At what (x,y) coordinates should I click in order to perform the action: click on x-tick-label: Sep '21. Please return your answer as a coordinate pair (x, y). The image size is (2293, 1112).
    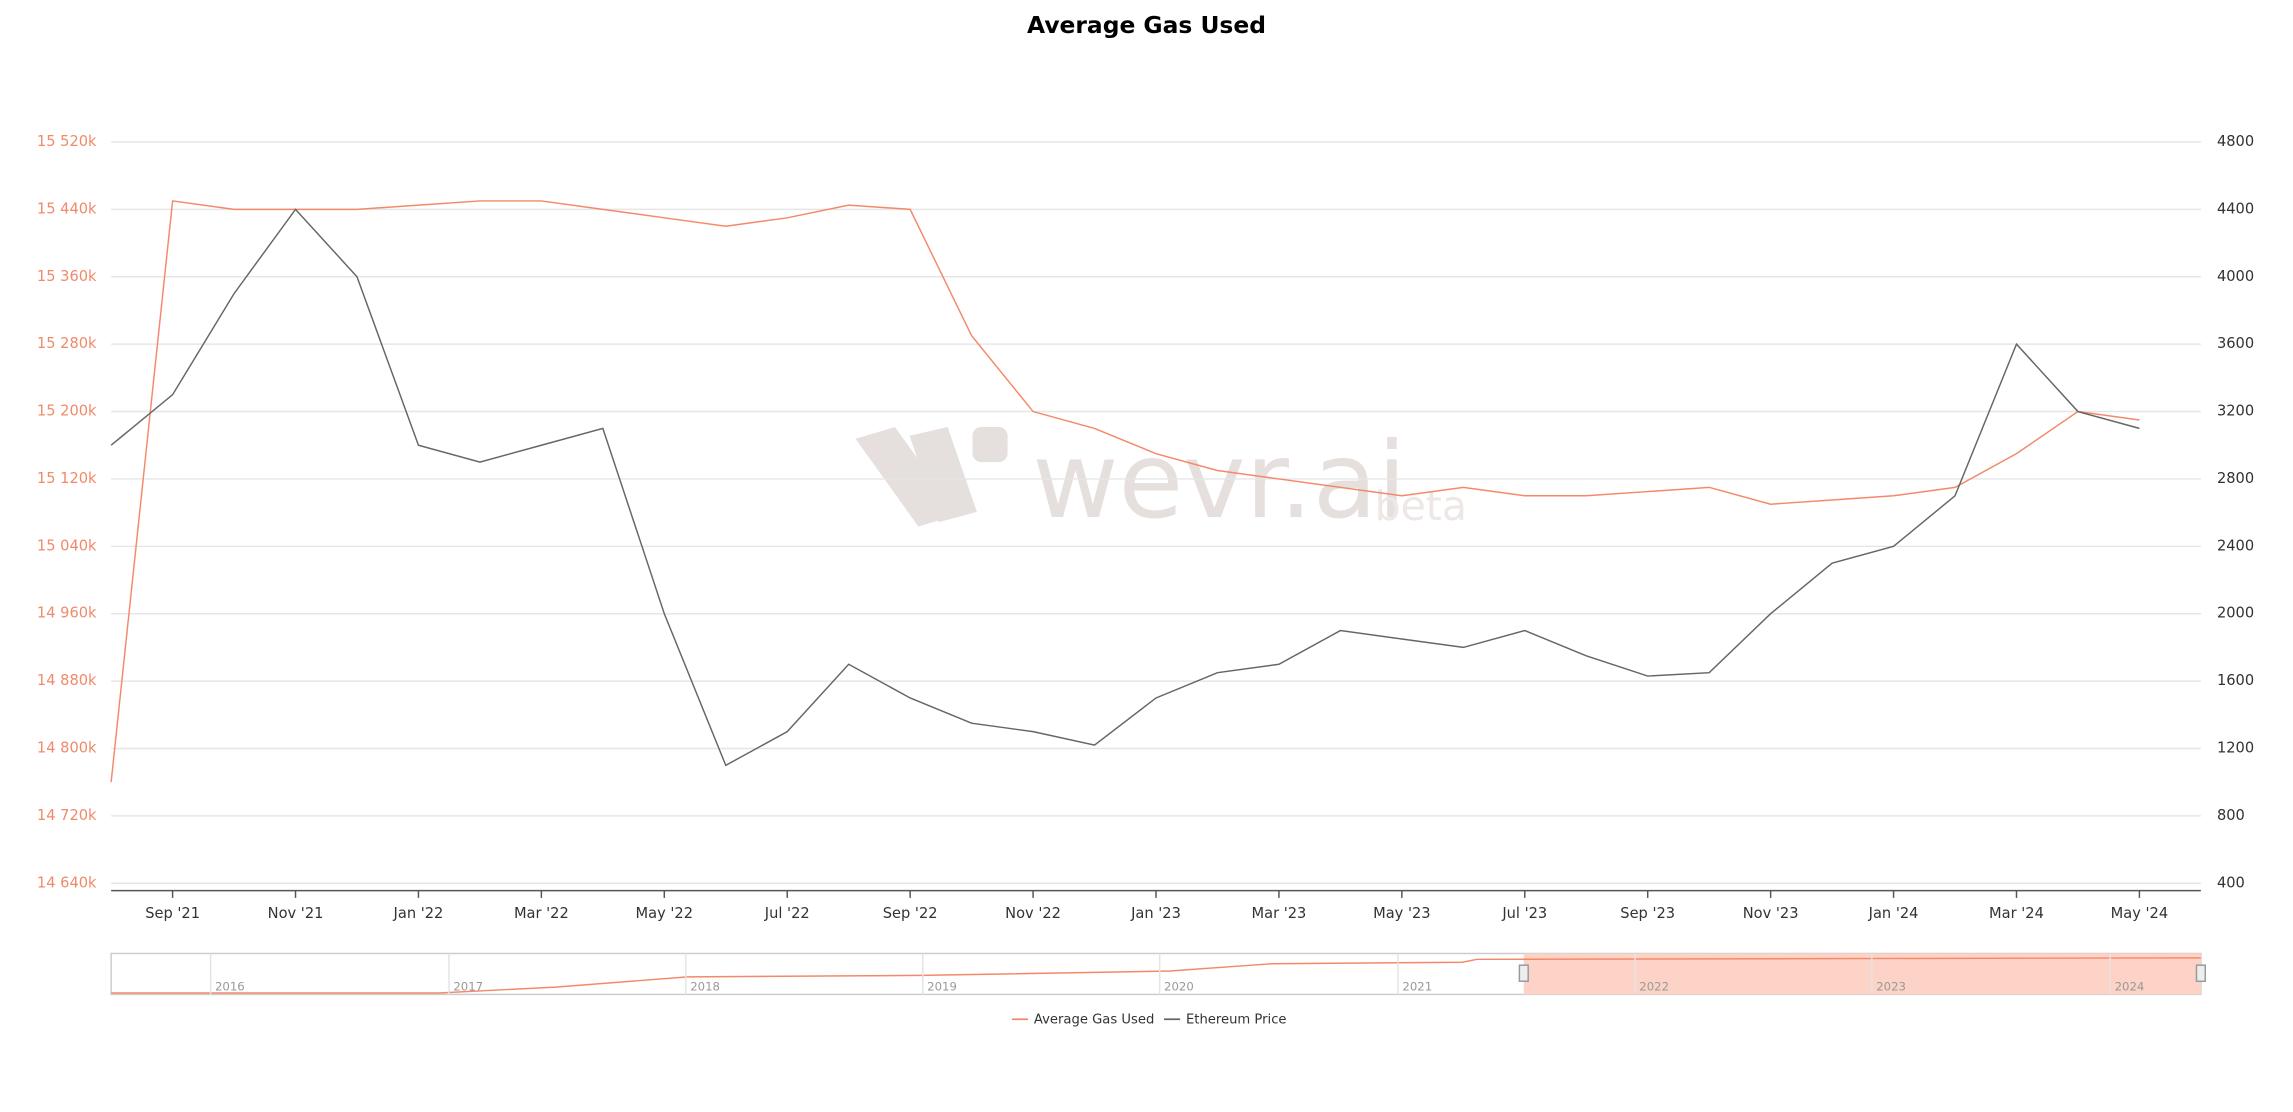
    Looking at the image, I should click on (172, 913).